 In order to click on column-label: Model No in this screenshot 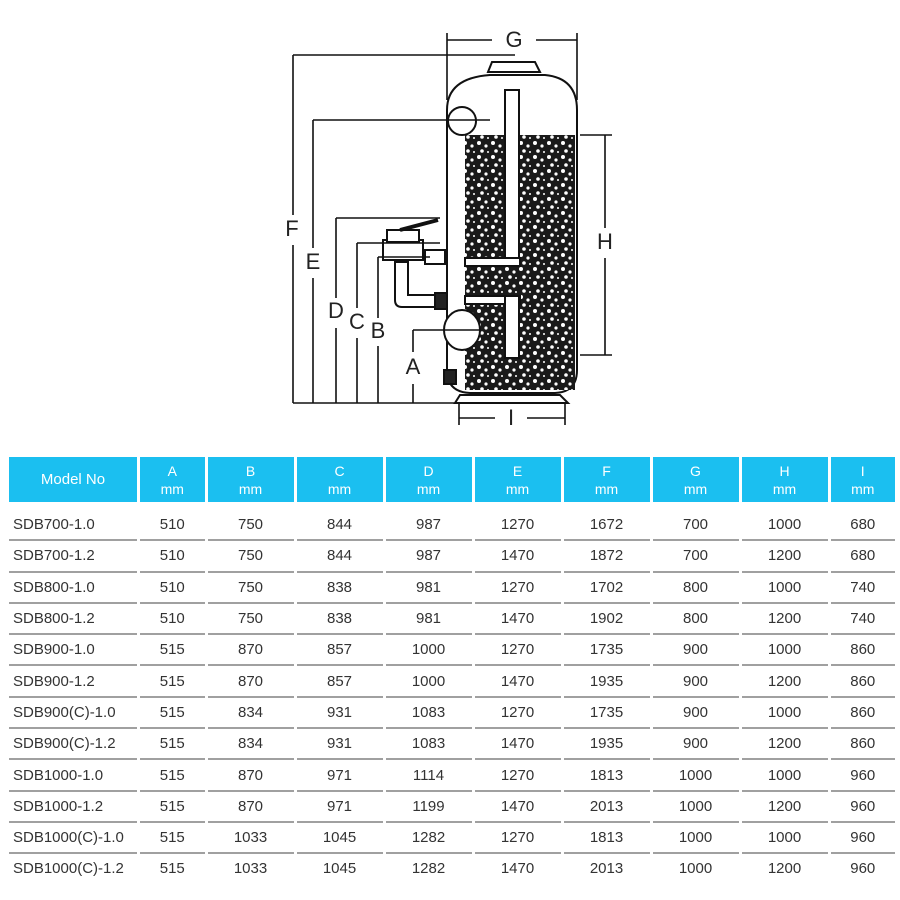, I will do `click(73, 479)`.